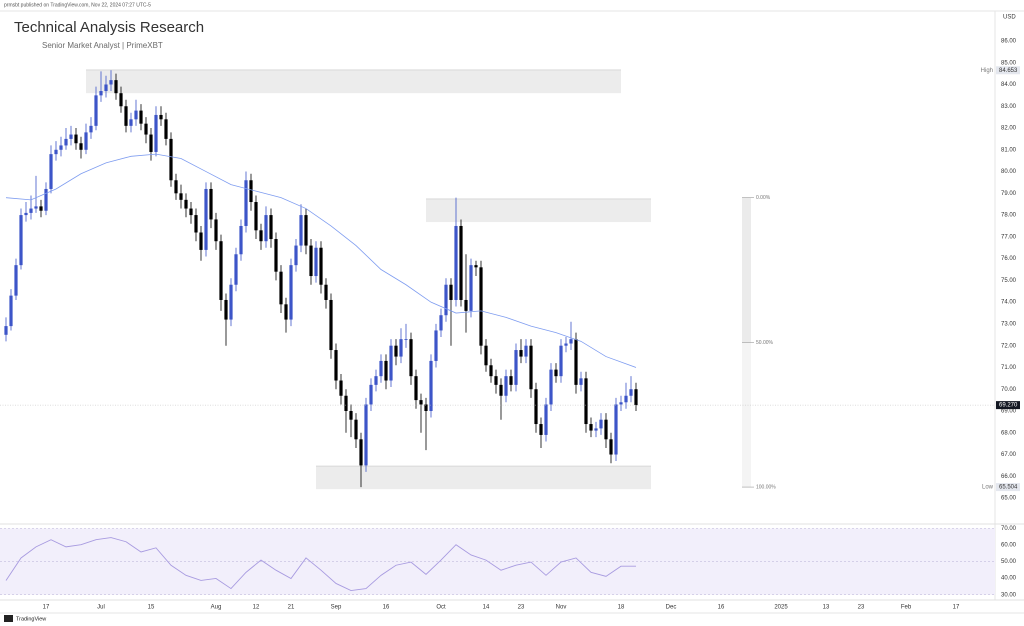 This screenshot has width=1024, height=626. What do you see at coordinates (386, 608) in the screenshot?
I see `x-tick-label: 16` at bounding box center [386, 608].